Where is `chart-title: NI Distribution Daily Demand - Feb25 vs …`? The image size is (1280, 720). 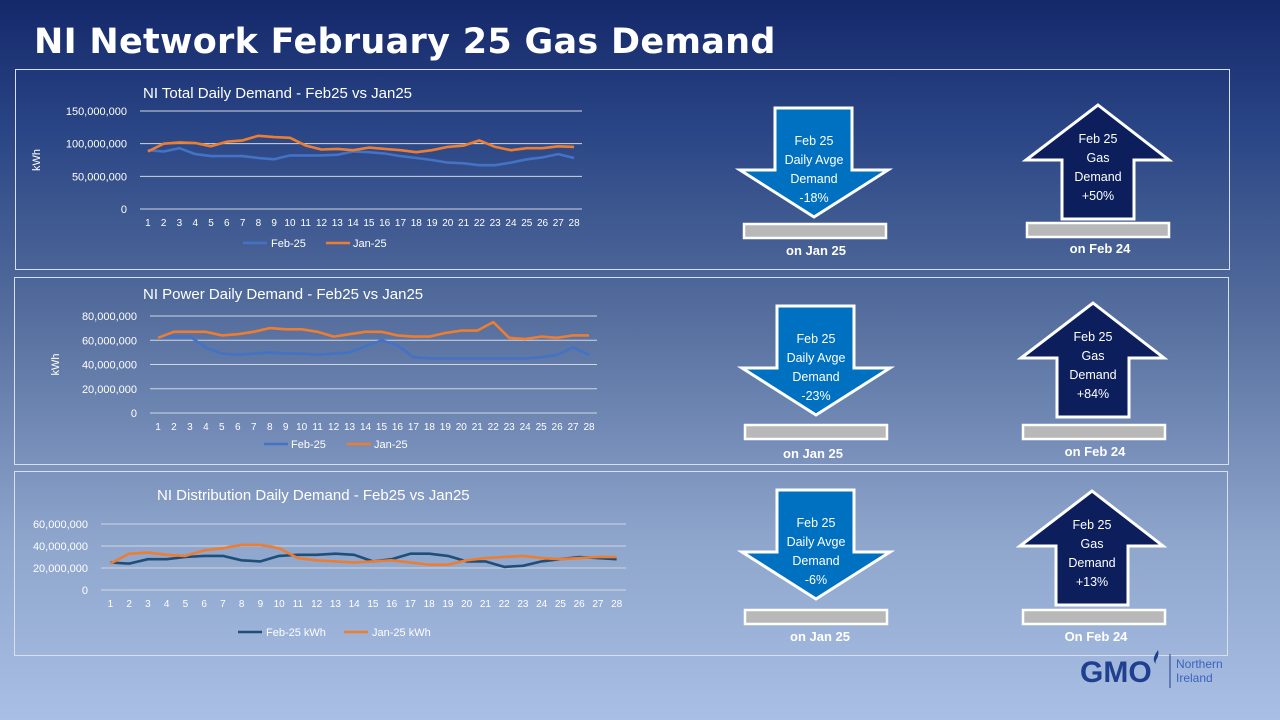 chart-title: NI Distribution Daily Demand - Feb25 vs … is located at coordinates (313, 495).